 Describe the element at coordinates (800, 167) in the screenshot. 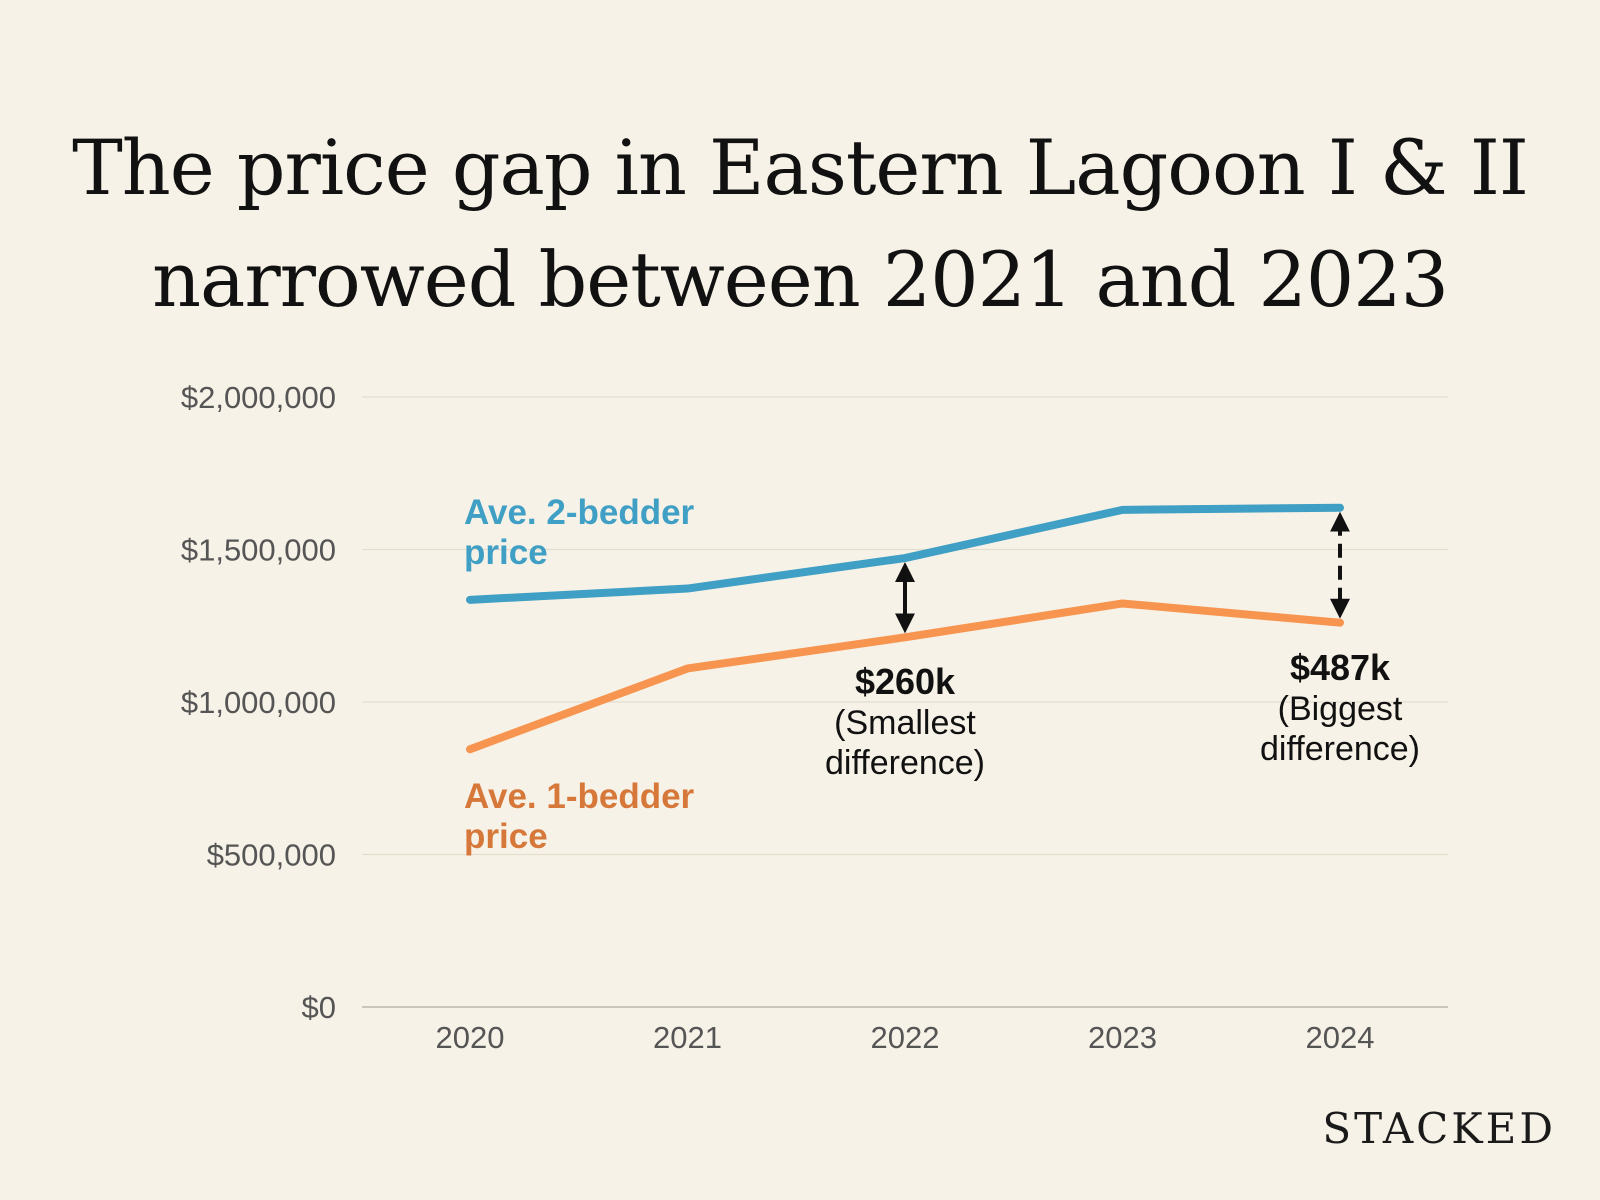

I see `chart-title-line-1: The price gap in Eastern Lagoon I & II` at that location.